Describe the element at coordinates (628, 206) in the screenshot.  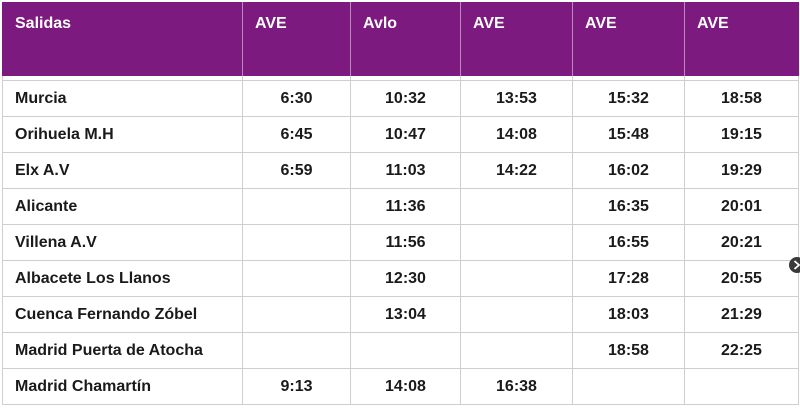
I see `departure-time: 16:35` at that location.